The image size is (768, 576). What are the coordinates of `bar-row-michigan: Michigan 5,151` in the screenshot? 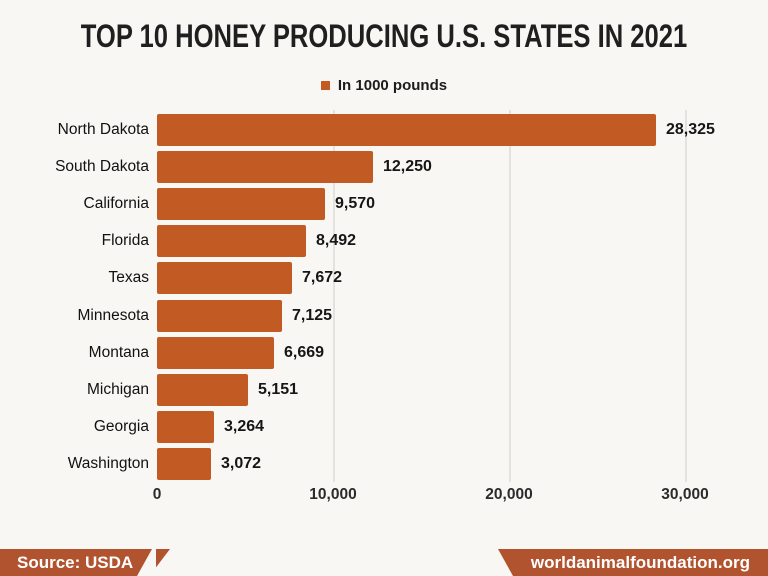 It's located at (384, 389).